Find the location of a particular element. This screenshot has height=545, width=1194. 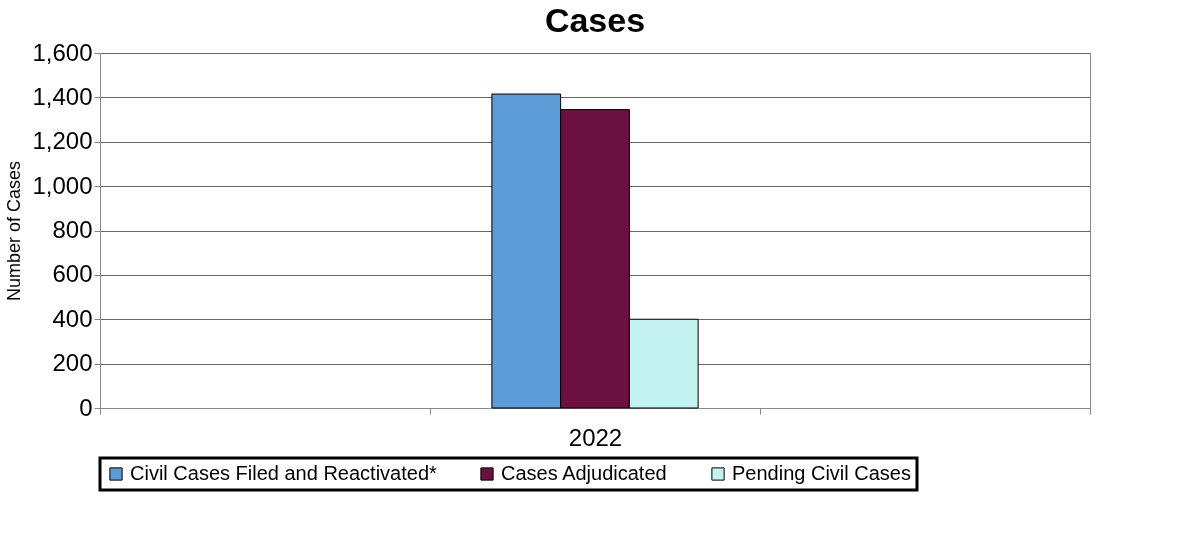

y-tick-label: 1,000 is located at coordinates (62, 185).